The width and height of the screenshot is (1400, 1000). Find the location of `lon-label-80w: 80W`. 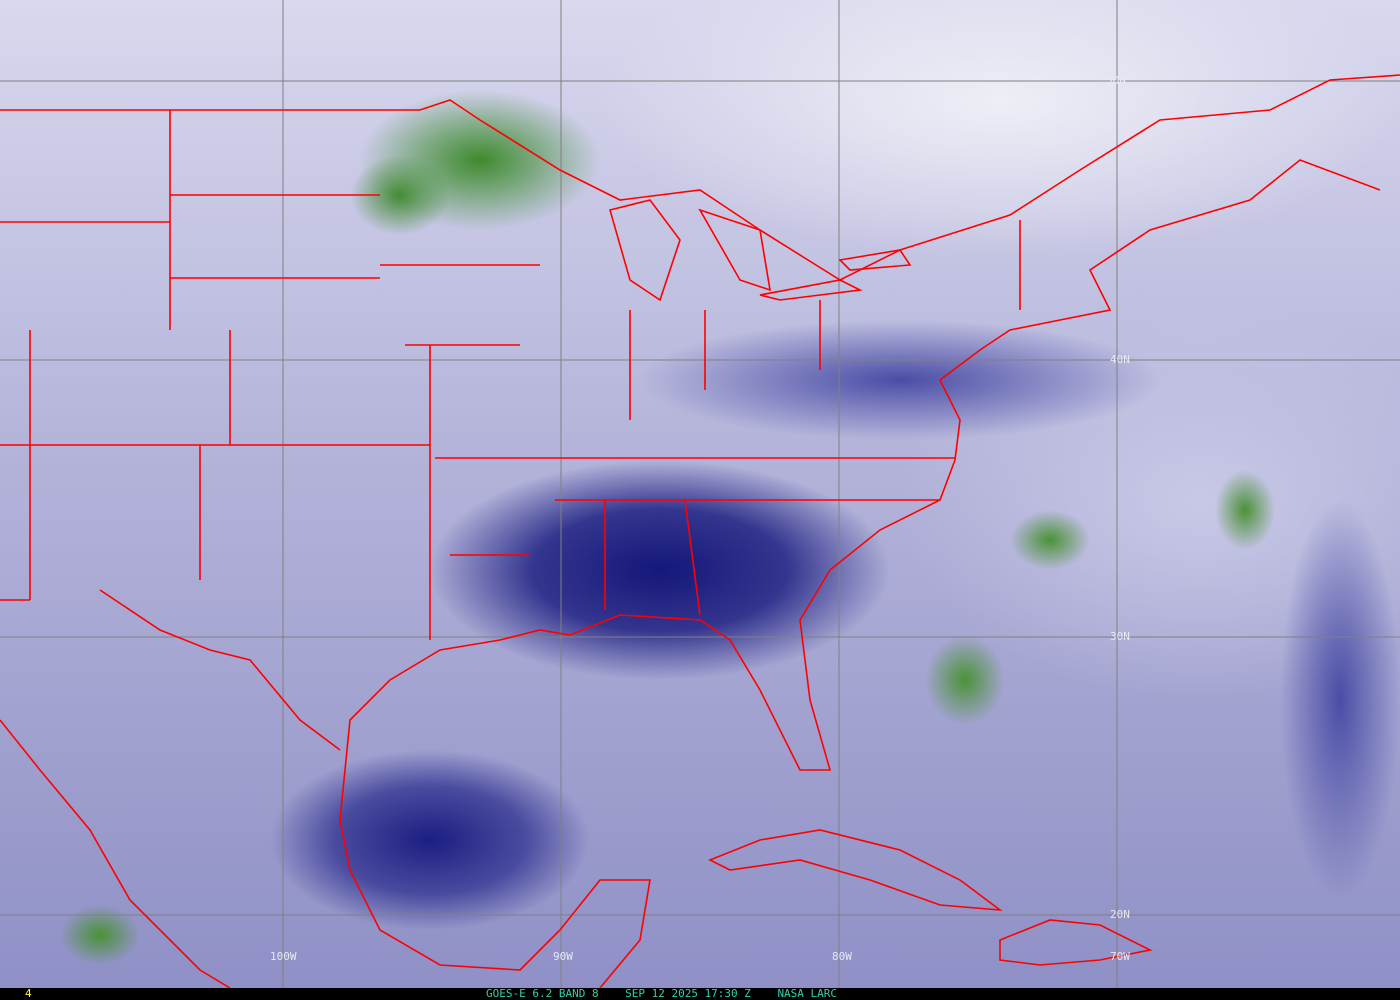

lon-label-80w: 80W is located at coordinates (842, 956).